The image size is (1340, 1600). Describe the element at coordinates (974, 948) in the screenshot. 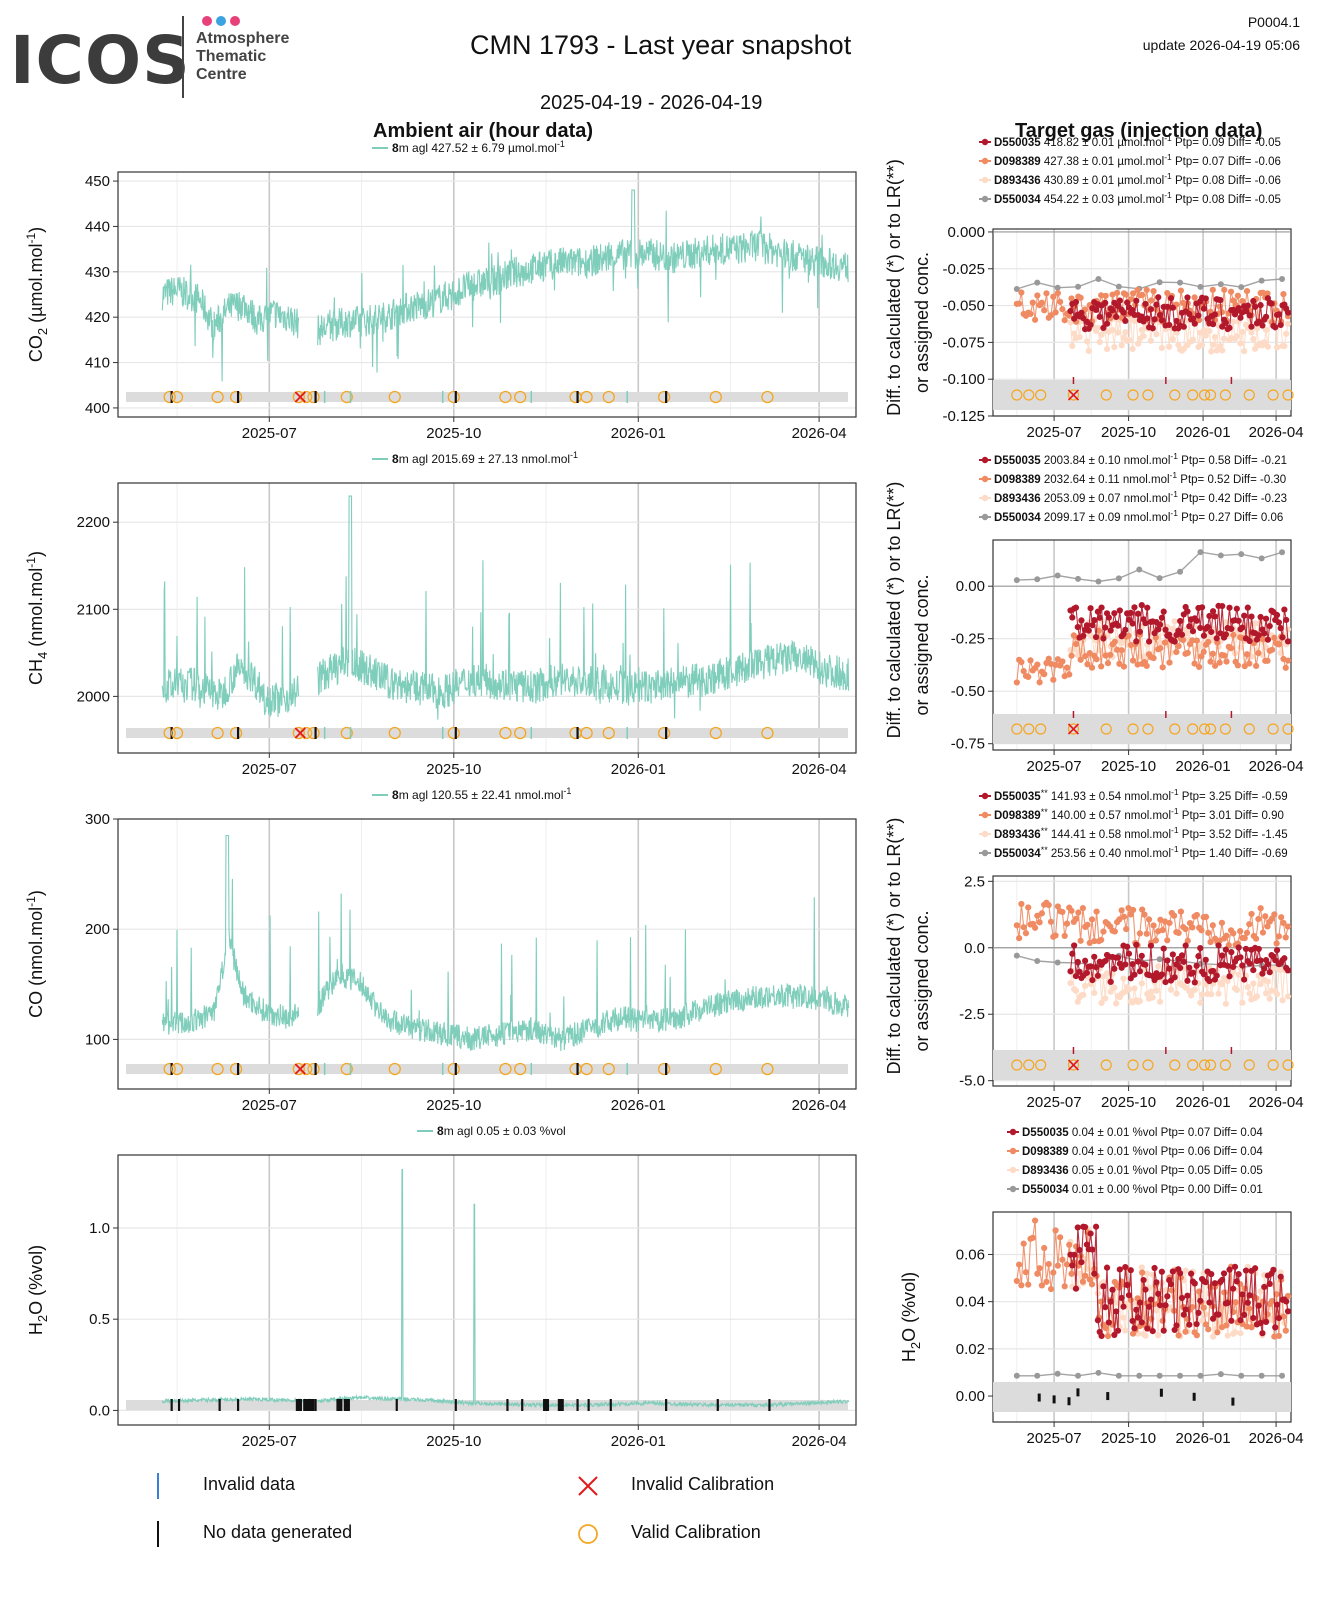

I see `target-3-ytick-label: 0.0` at that location.